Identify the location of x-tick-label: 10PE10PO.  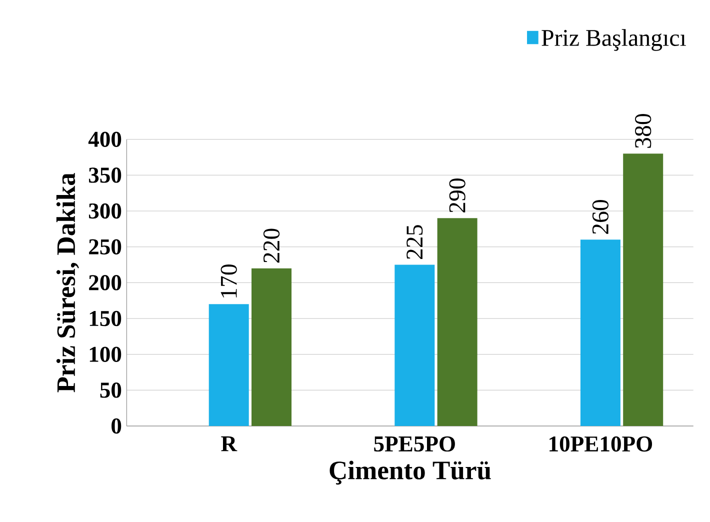
(601, 444).